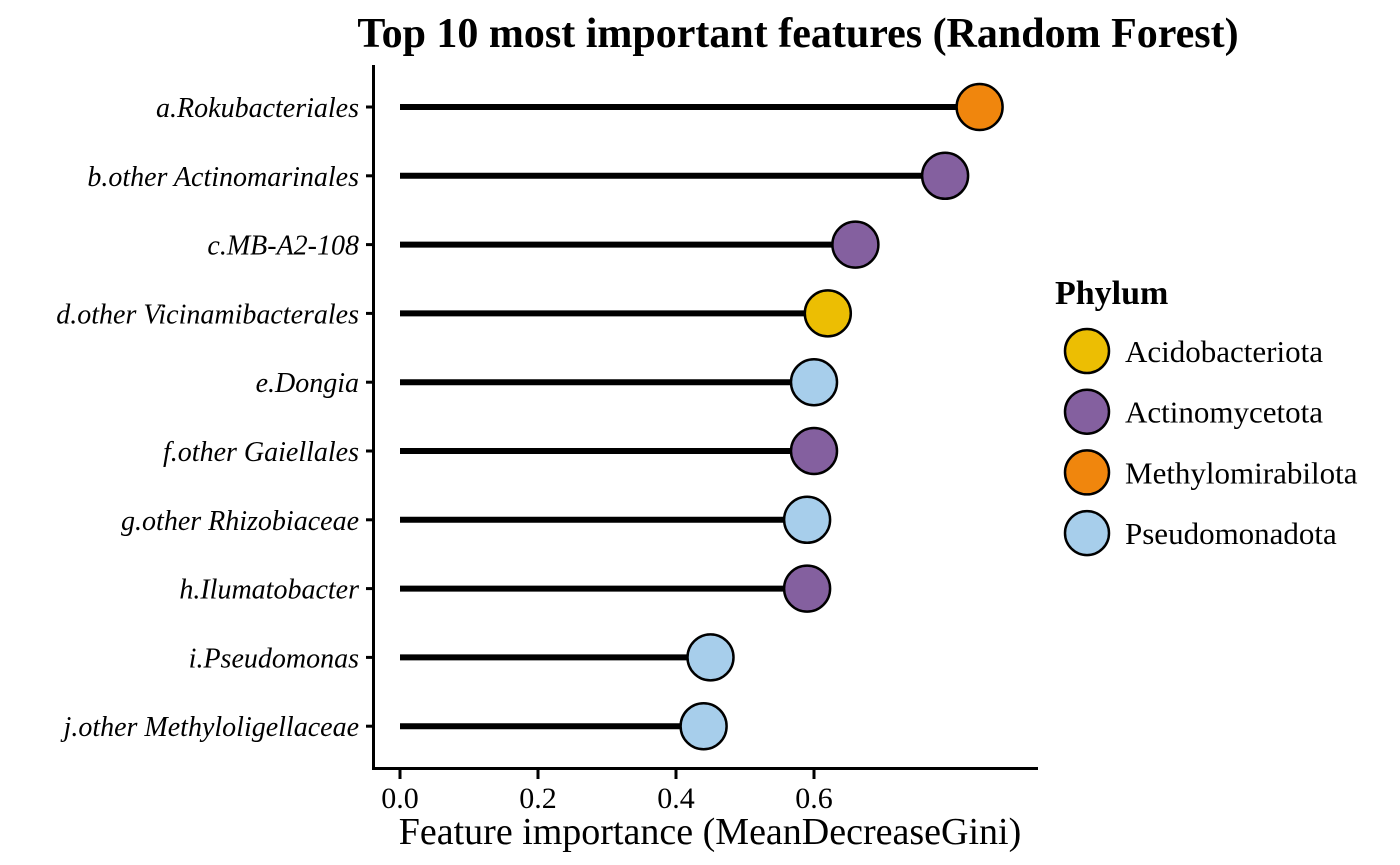  Describe the element at coordinates (1087, 411) in the screenshot. I see `legend-swatch-actinomycetota` at that location.